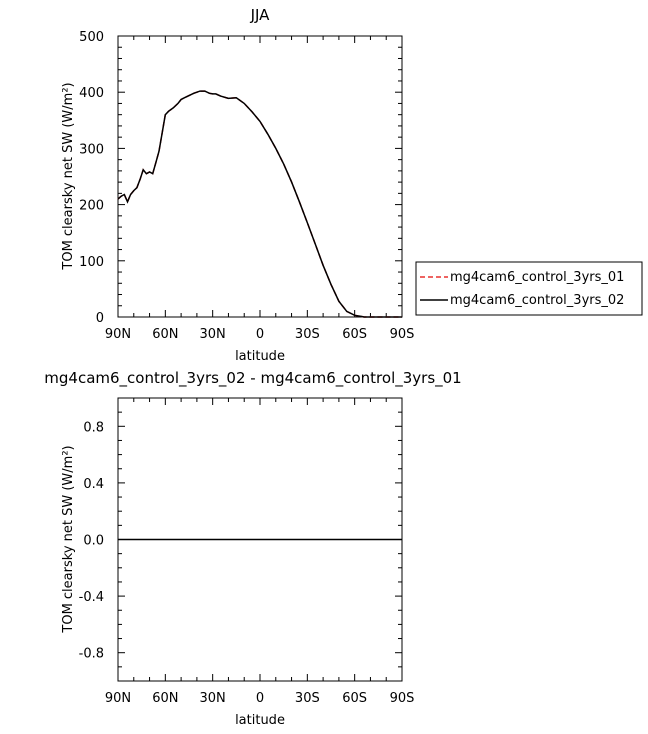 This screenshot has width=648, height=734. I want to click on y-tick-label: -0.4, so click(91, 597).